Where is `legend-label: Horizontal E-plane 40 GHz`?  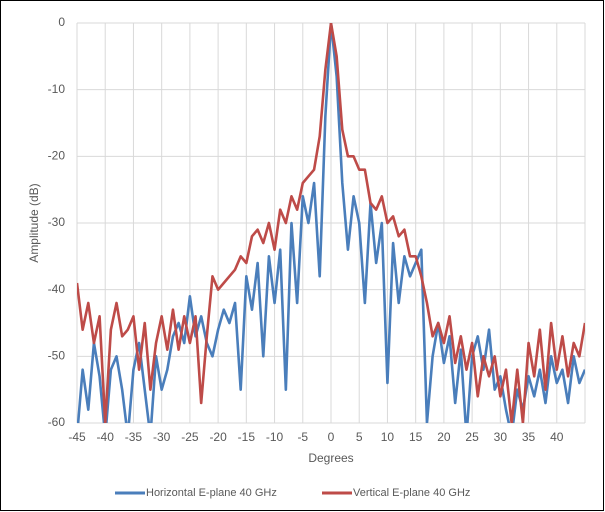 legend-label: Horizontal E-plane 40 GHz is located at coordinates (211, 493).